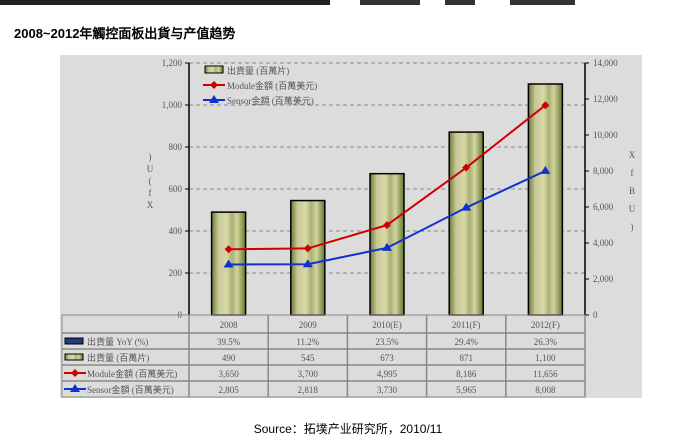 This screenshot has height=440, width=696. I want to click on right-tick-label: 12,000, so click(605, 99).